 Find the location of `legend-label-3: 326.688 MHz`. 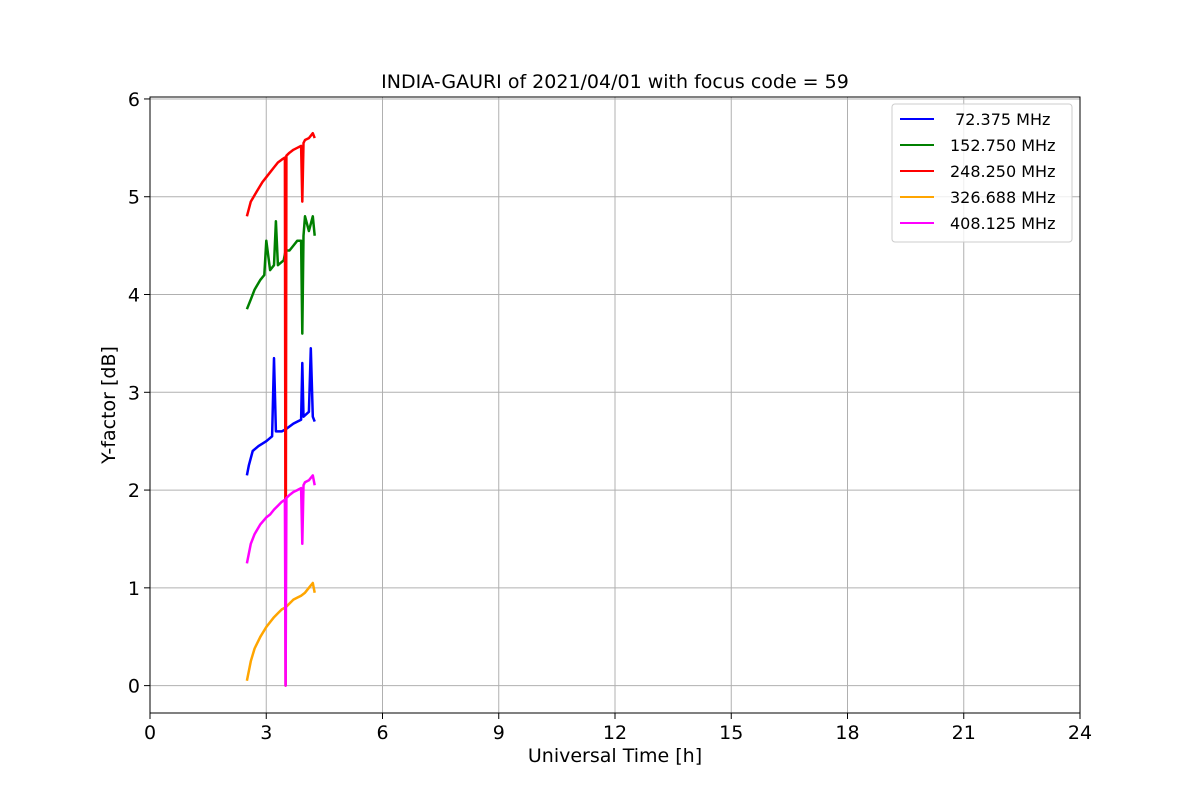

legend-label-3: 326.688 MHz is located at coordinates (1002, 197).